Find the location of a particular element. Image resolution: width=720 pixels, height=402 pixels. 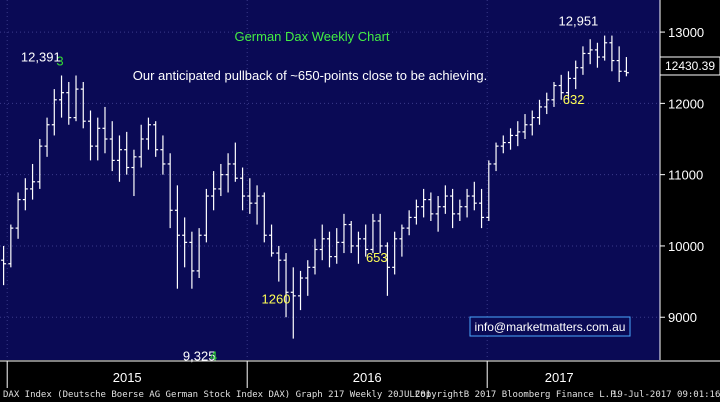

x-axis: 2015 2016 2017 is located at coordinates (360, 374).